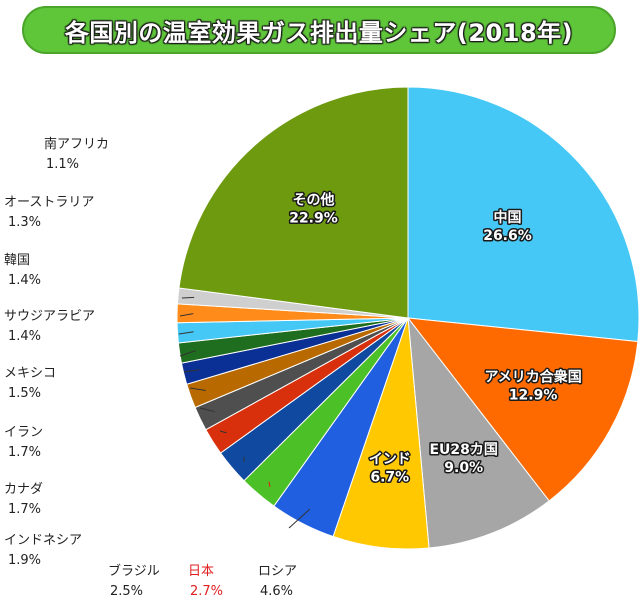  What do you see at coordinates (49, 212) in the screenshot?
I see `slice-label-14: オーストラリア 1.3%` at bounding box center [49, 212].